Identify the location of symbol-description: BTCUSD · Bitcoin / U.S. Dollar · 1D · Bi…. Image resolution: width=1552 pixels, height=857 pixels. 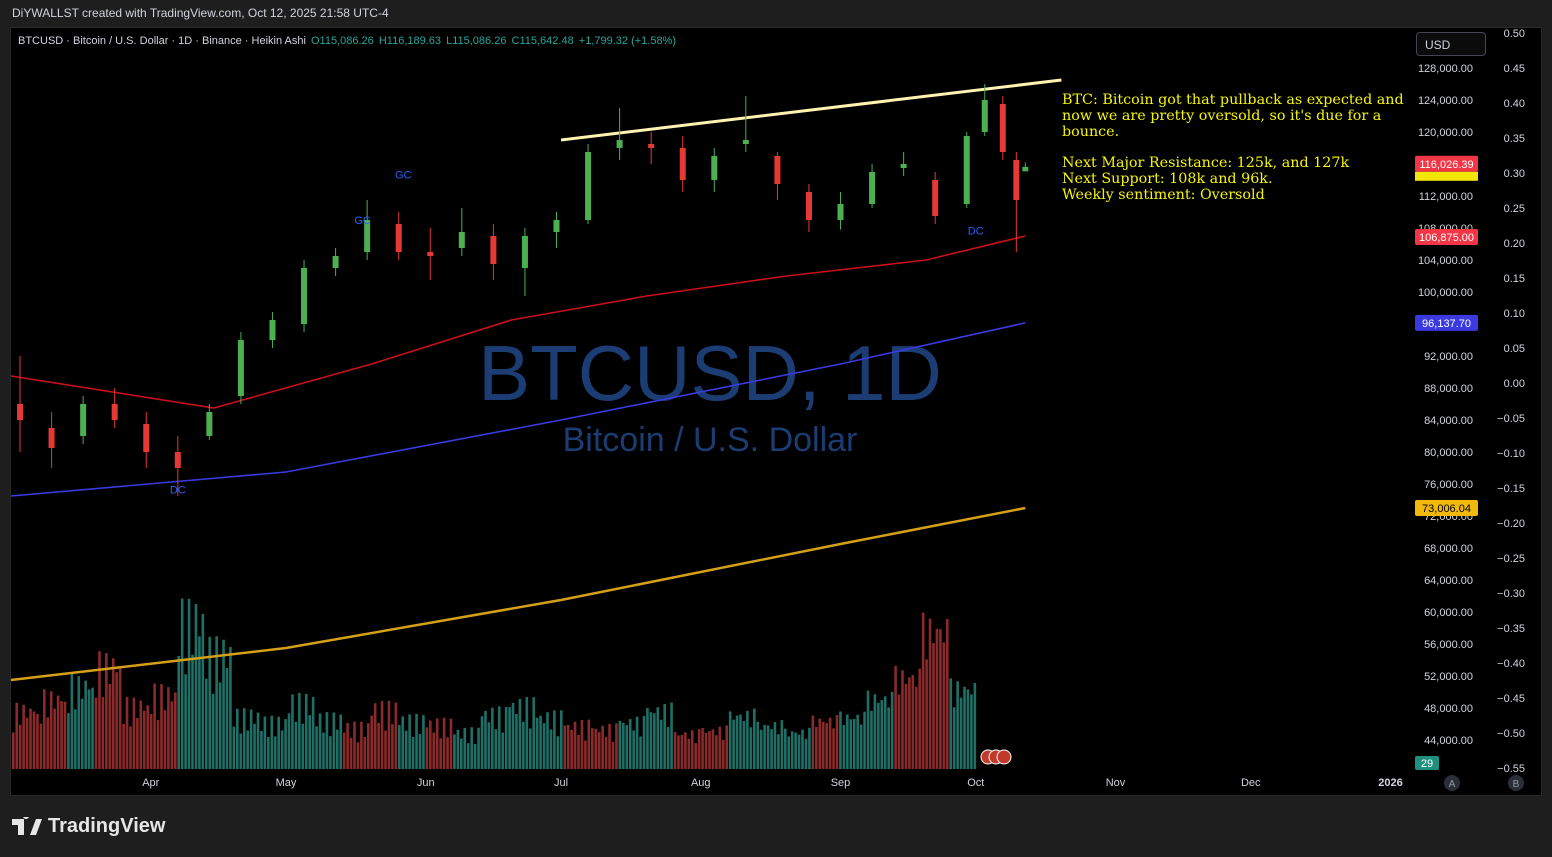
(162, 41).